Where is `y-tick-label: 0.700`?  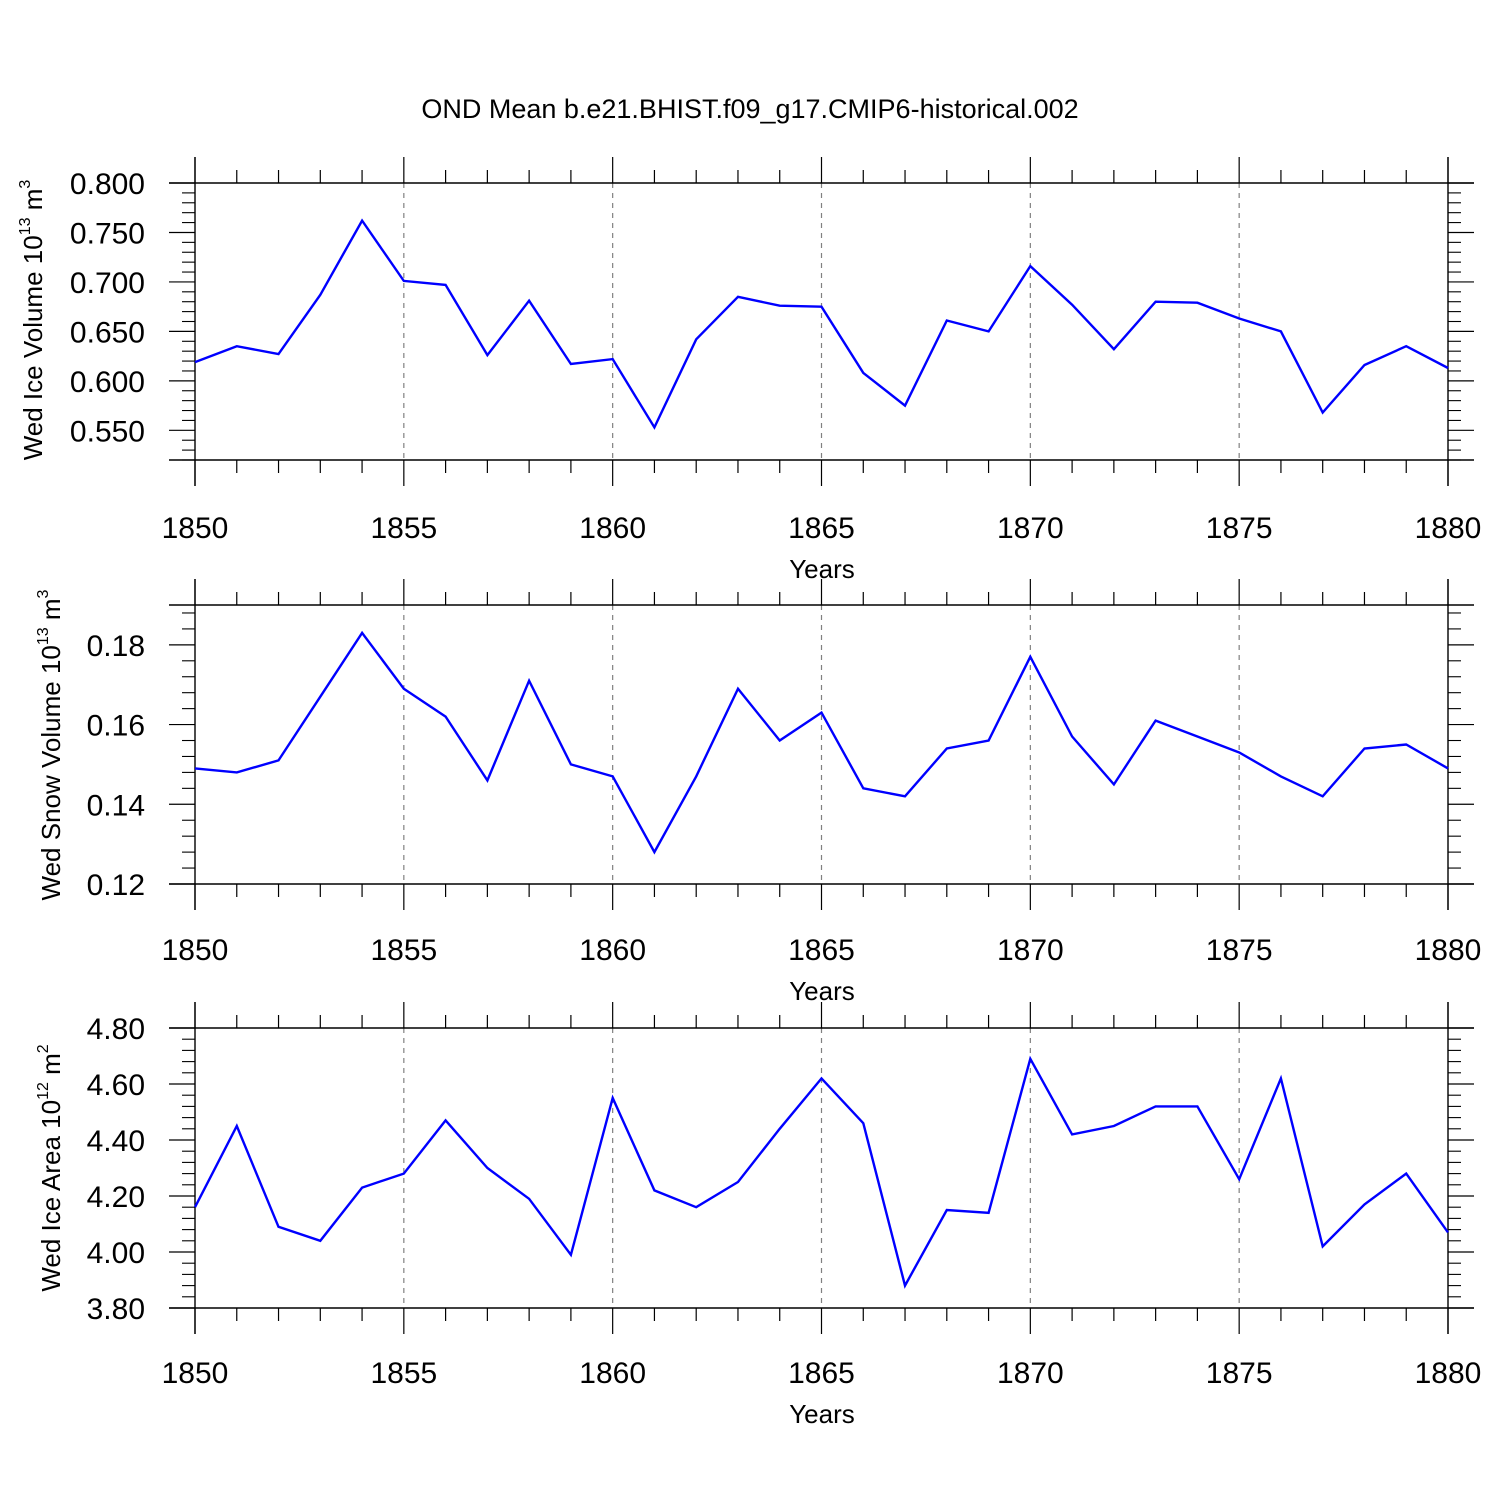
y-tick-label: 0.700 is located at coordinates (107, 283).